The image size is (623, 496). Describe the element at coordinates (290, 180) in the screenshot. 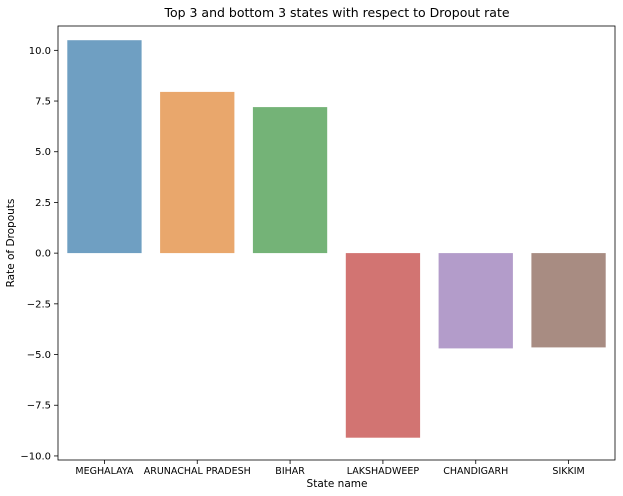

I see `bar-bihar` at that location.